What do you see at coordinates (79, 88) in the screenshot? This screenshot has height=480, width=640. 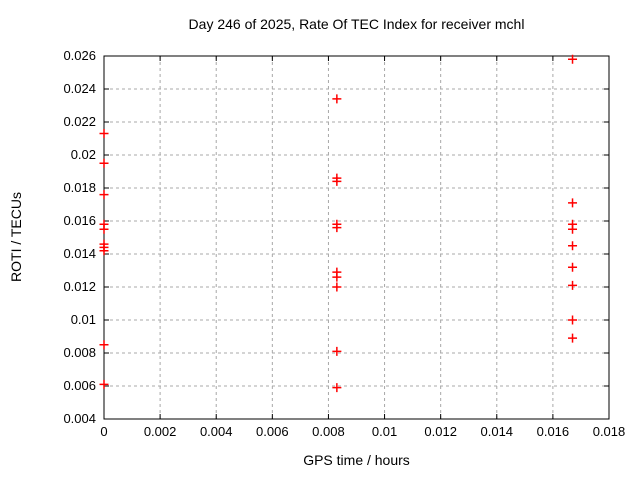 I see `y-tick-label: 0.024` at bounding box center [79, 88].